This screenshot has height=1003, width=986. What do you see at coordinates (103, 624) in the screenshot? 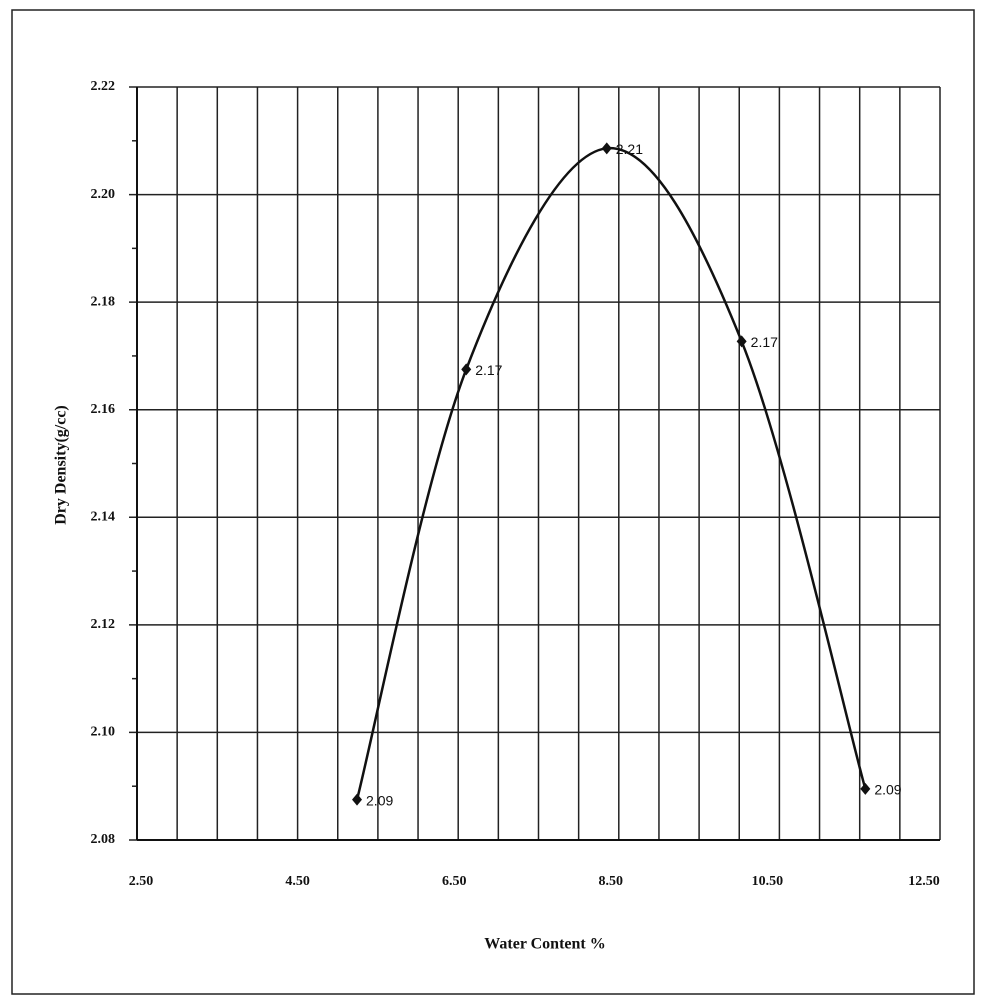
I see `y-tick-label: 2.12` at bounding box center [103, 624].